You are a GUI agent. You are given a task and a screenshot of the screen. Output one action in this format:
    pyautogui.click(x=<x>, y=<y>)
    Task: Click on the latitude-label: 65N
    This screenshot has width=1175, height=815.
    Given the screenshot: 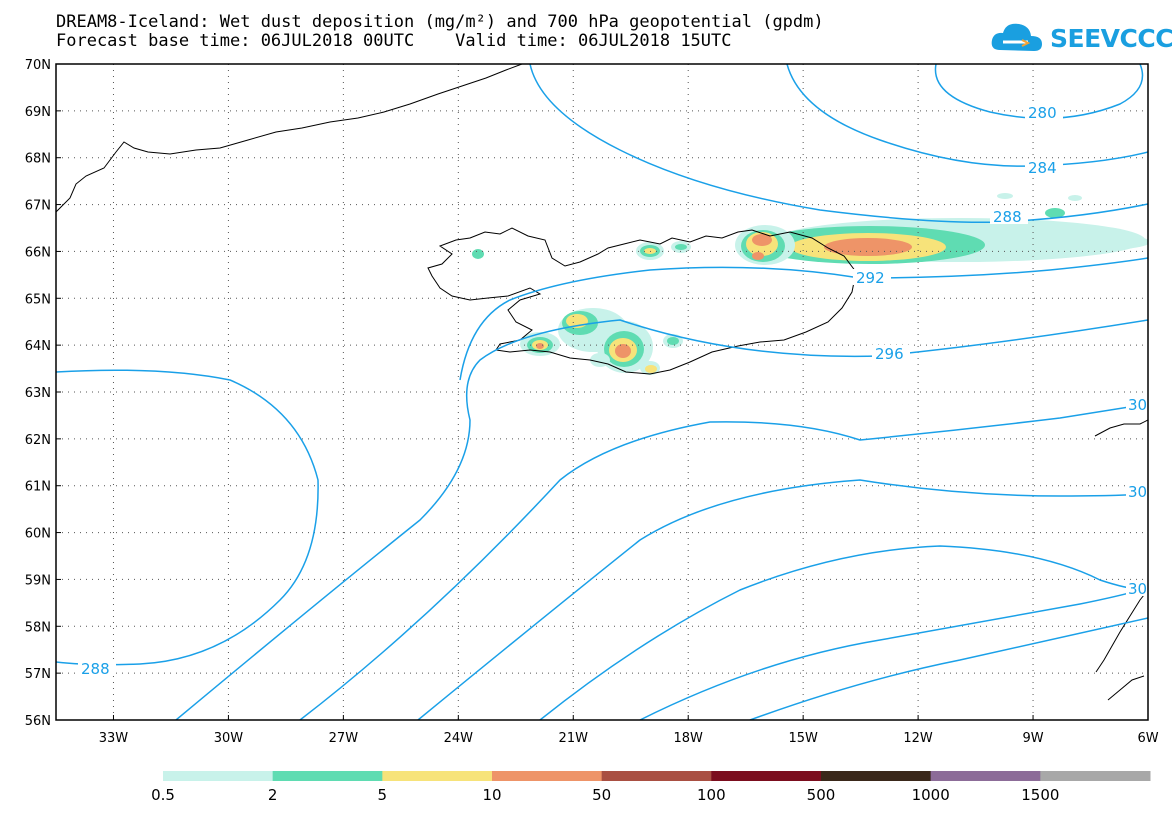 What is the action you would take?
    pyautogui.click(x=38, y=299)
    